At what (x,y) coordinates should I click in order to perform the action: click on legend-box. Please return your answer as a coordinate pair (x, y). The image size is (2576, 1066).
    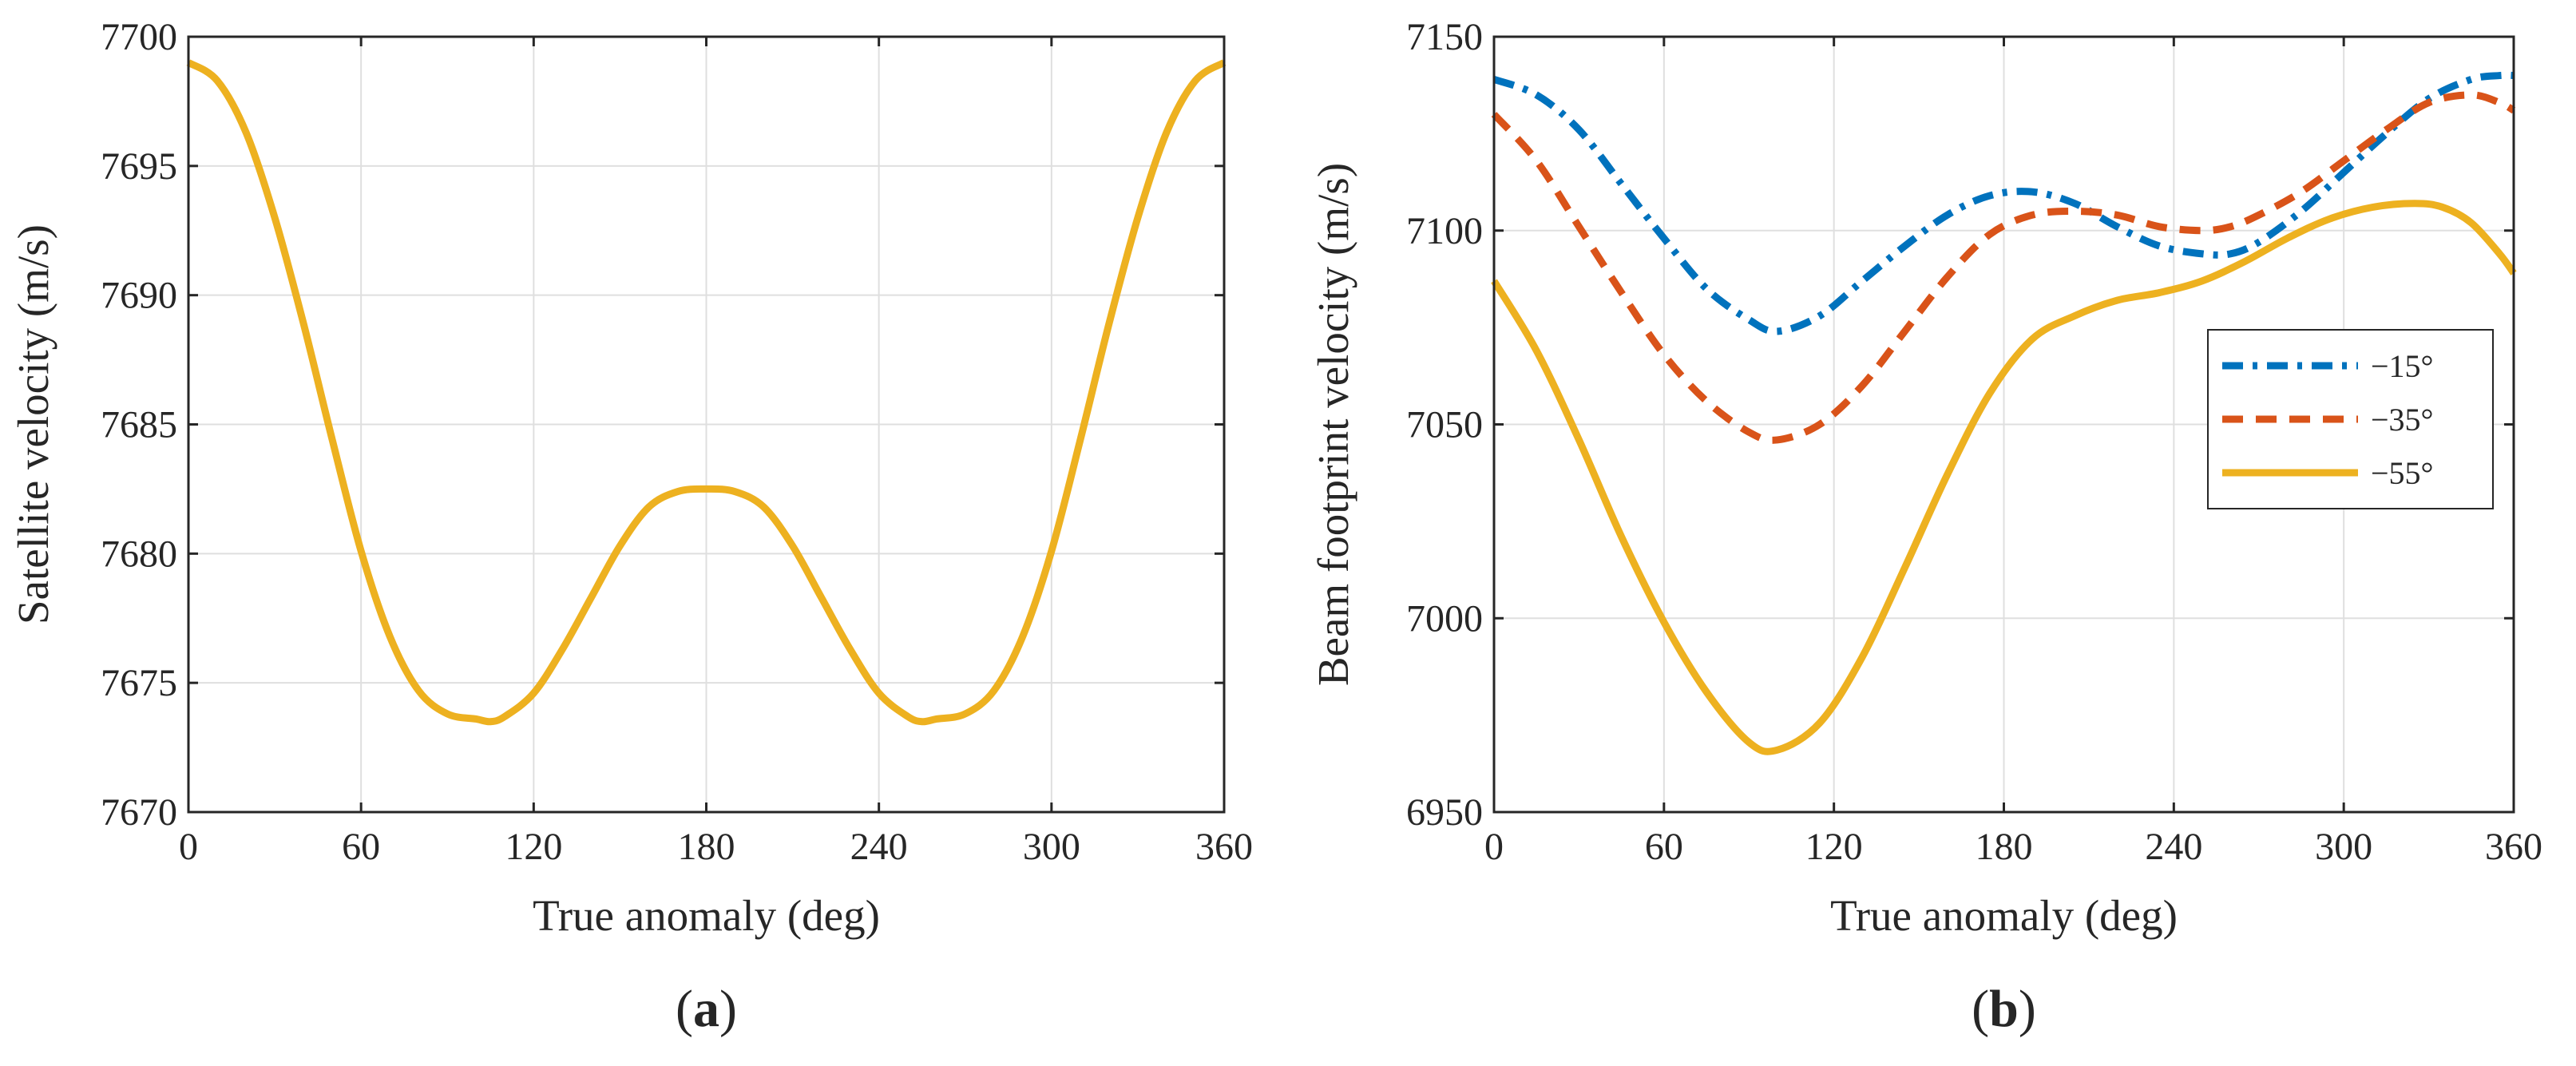
    Looking at the image, I should click on (2350, 419).